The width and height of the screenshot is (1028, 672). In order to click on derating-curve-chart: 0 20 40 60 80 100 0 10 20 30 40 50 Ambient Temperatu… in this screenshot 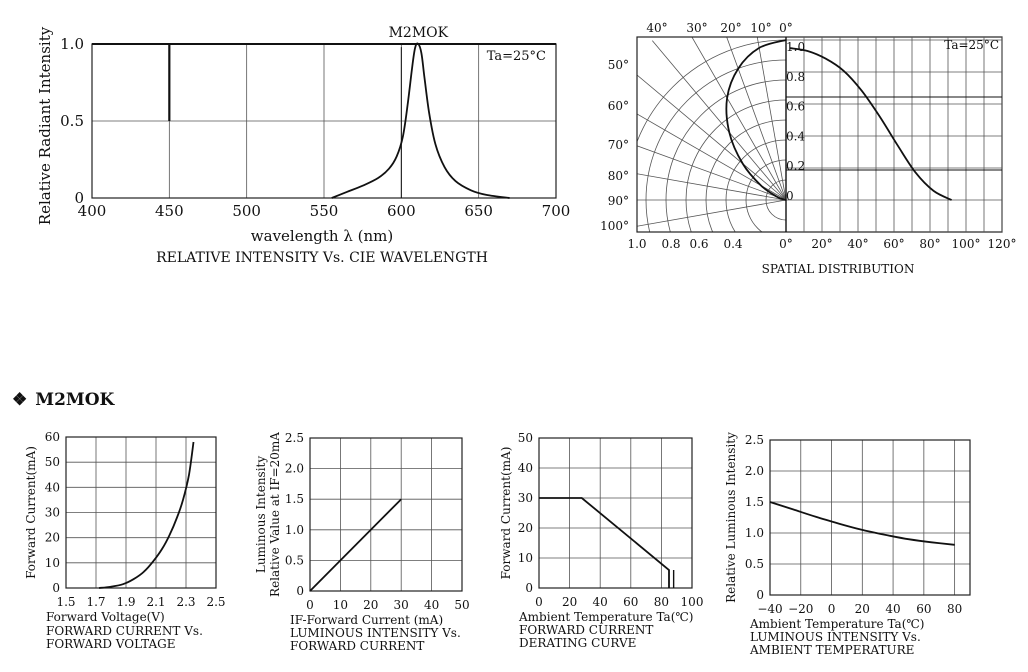, I will do `click(601, 540)`.